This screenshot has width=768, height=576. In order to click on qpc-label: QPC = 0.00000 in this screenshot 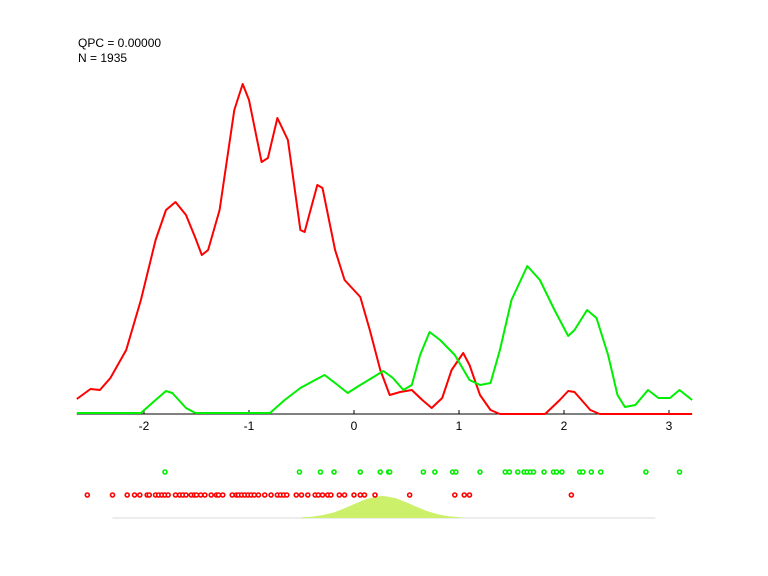, I will do `click(120, 43)`.